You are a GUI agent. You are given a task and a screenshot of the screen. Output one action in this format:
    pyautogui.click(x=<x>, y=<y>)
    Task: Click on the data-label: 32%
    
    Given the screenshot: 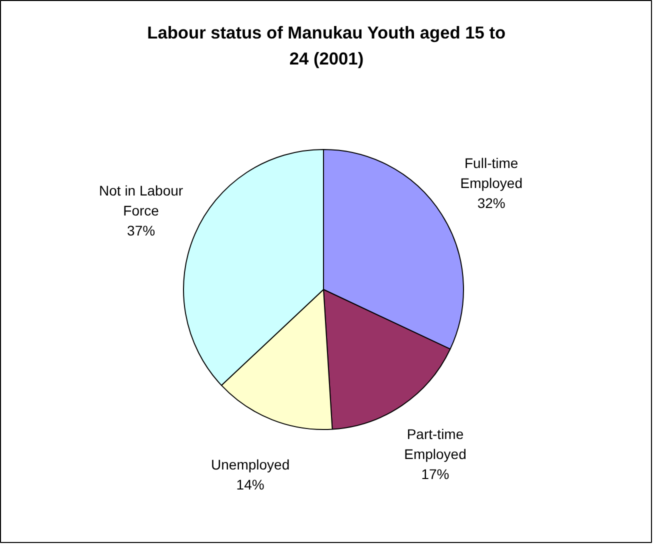 What is the action you would take?
    pyautogui.click(x=491, y=202)
    